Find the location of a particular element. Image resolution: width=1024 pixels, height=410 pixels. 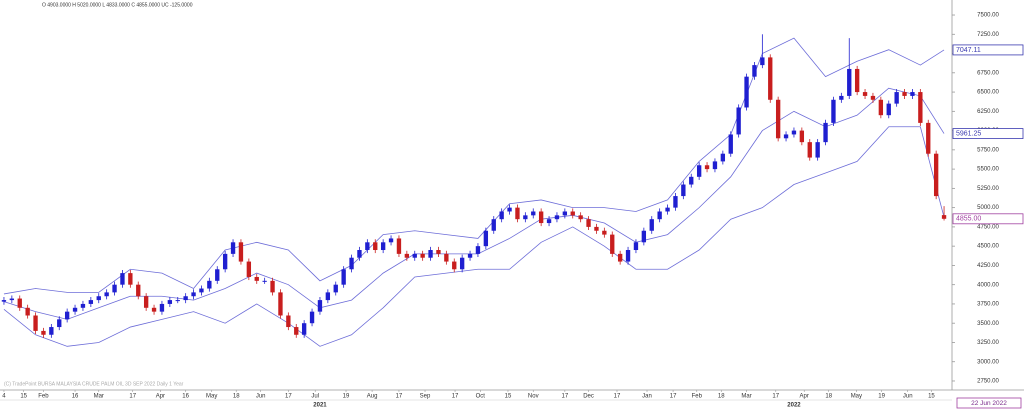

y-tick-label: 3500.00 is located at coordinates (988, 324).